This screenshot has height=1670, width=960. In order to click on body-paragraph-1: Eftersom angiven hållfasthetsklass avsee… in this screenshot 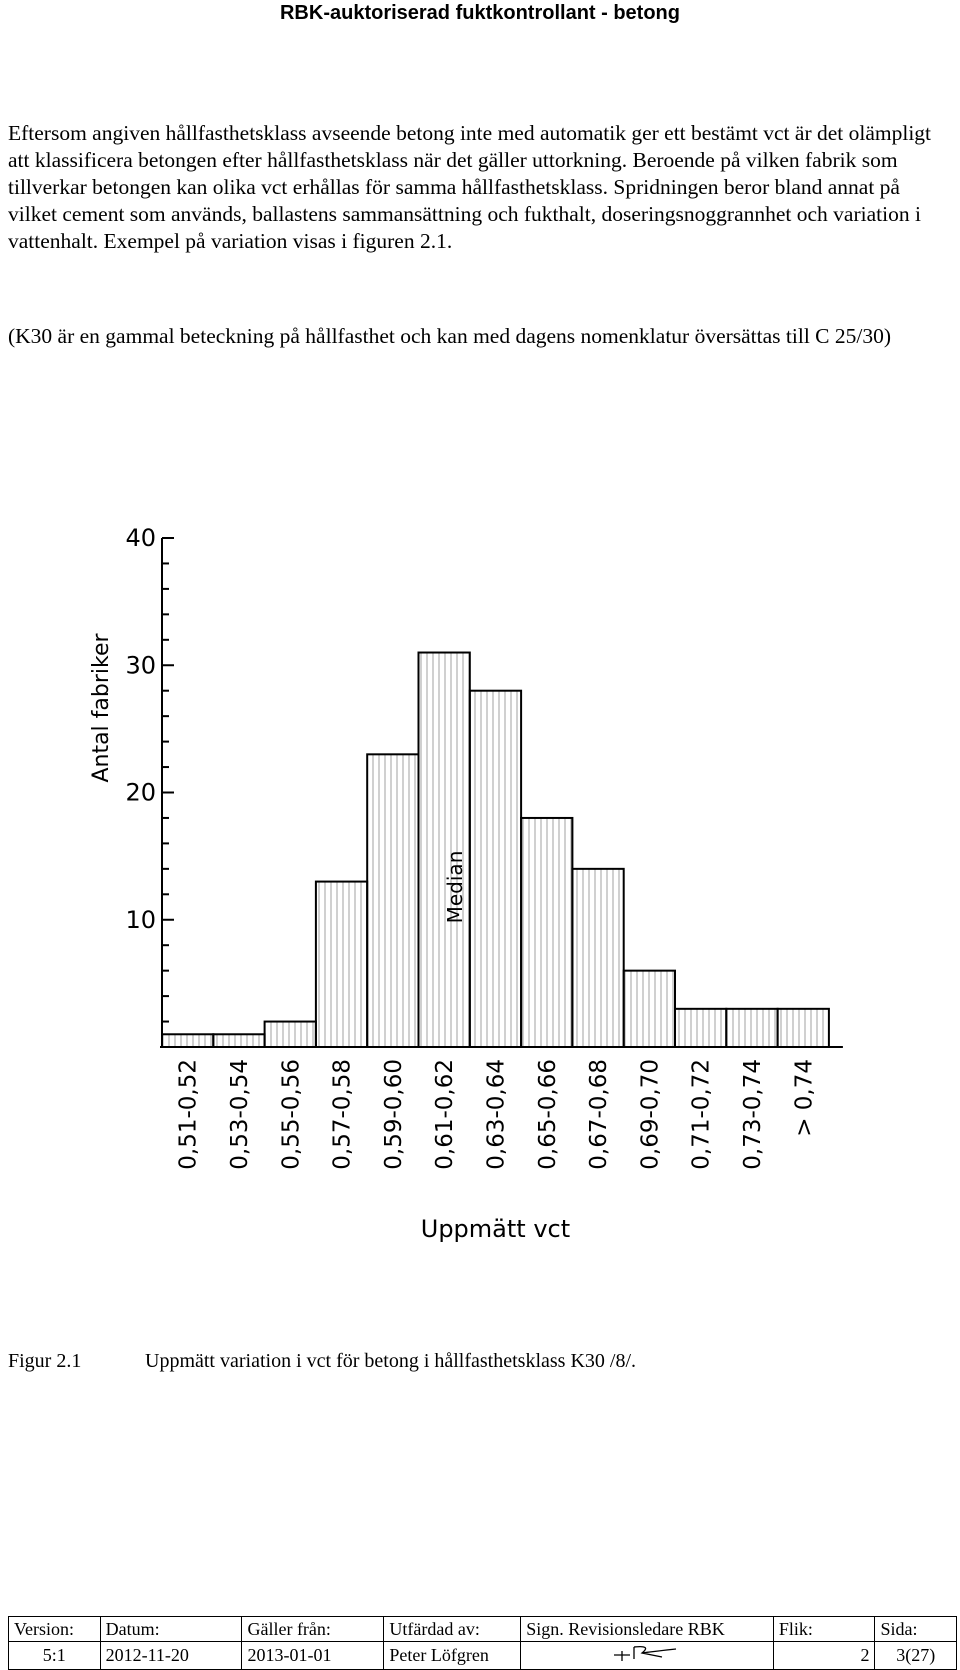, I will do `click(470, 187)`.